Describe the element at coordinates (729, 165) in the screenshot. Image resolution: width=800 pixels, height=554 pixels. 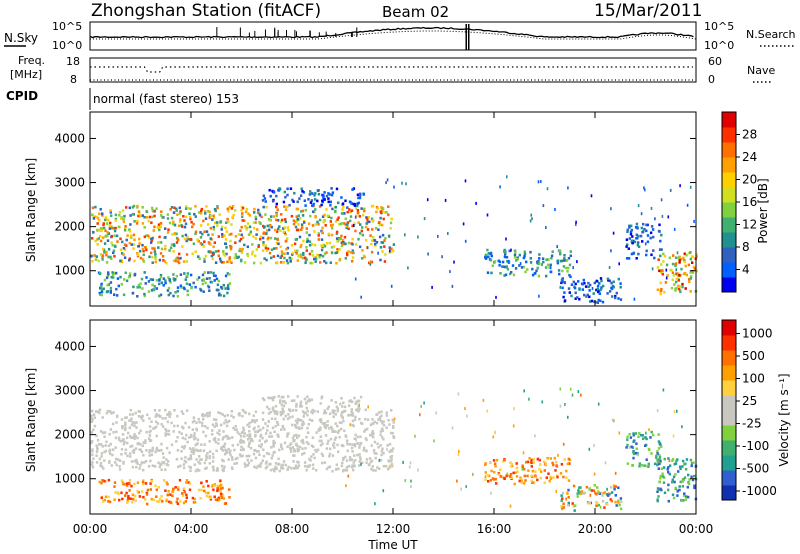
I see `colorbar-swatch` at that location.